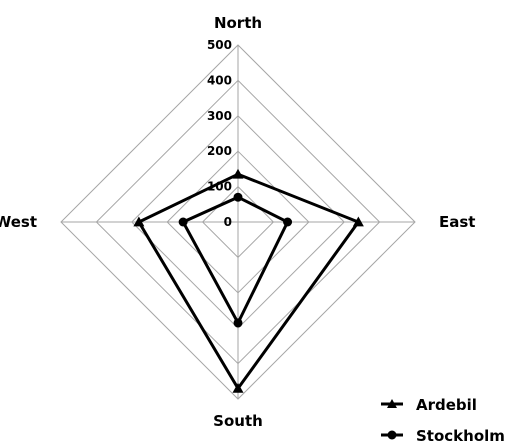 This screenshot has height=445, width=518. What do you see at coordinates (219, 116) in the screenshot?
I see `tick-label-300: 300` at bounding box center [219, 116].